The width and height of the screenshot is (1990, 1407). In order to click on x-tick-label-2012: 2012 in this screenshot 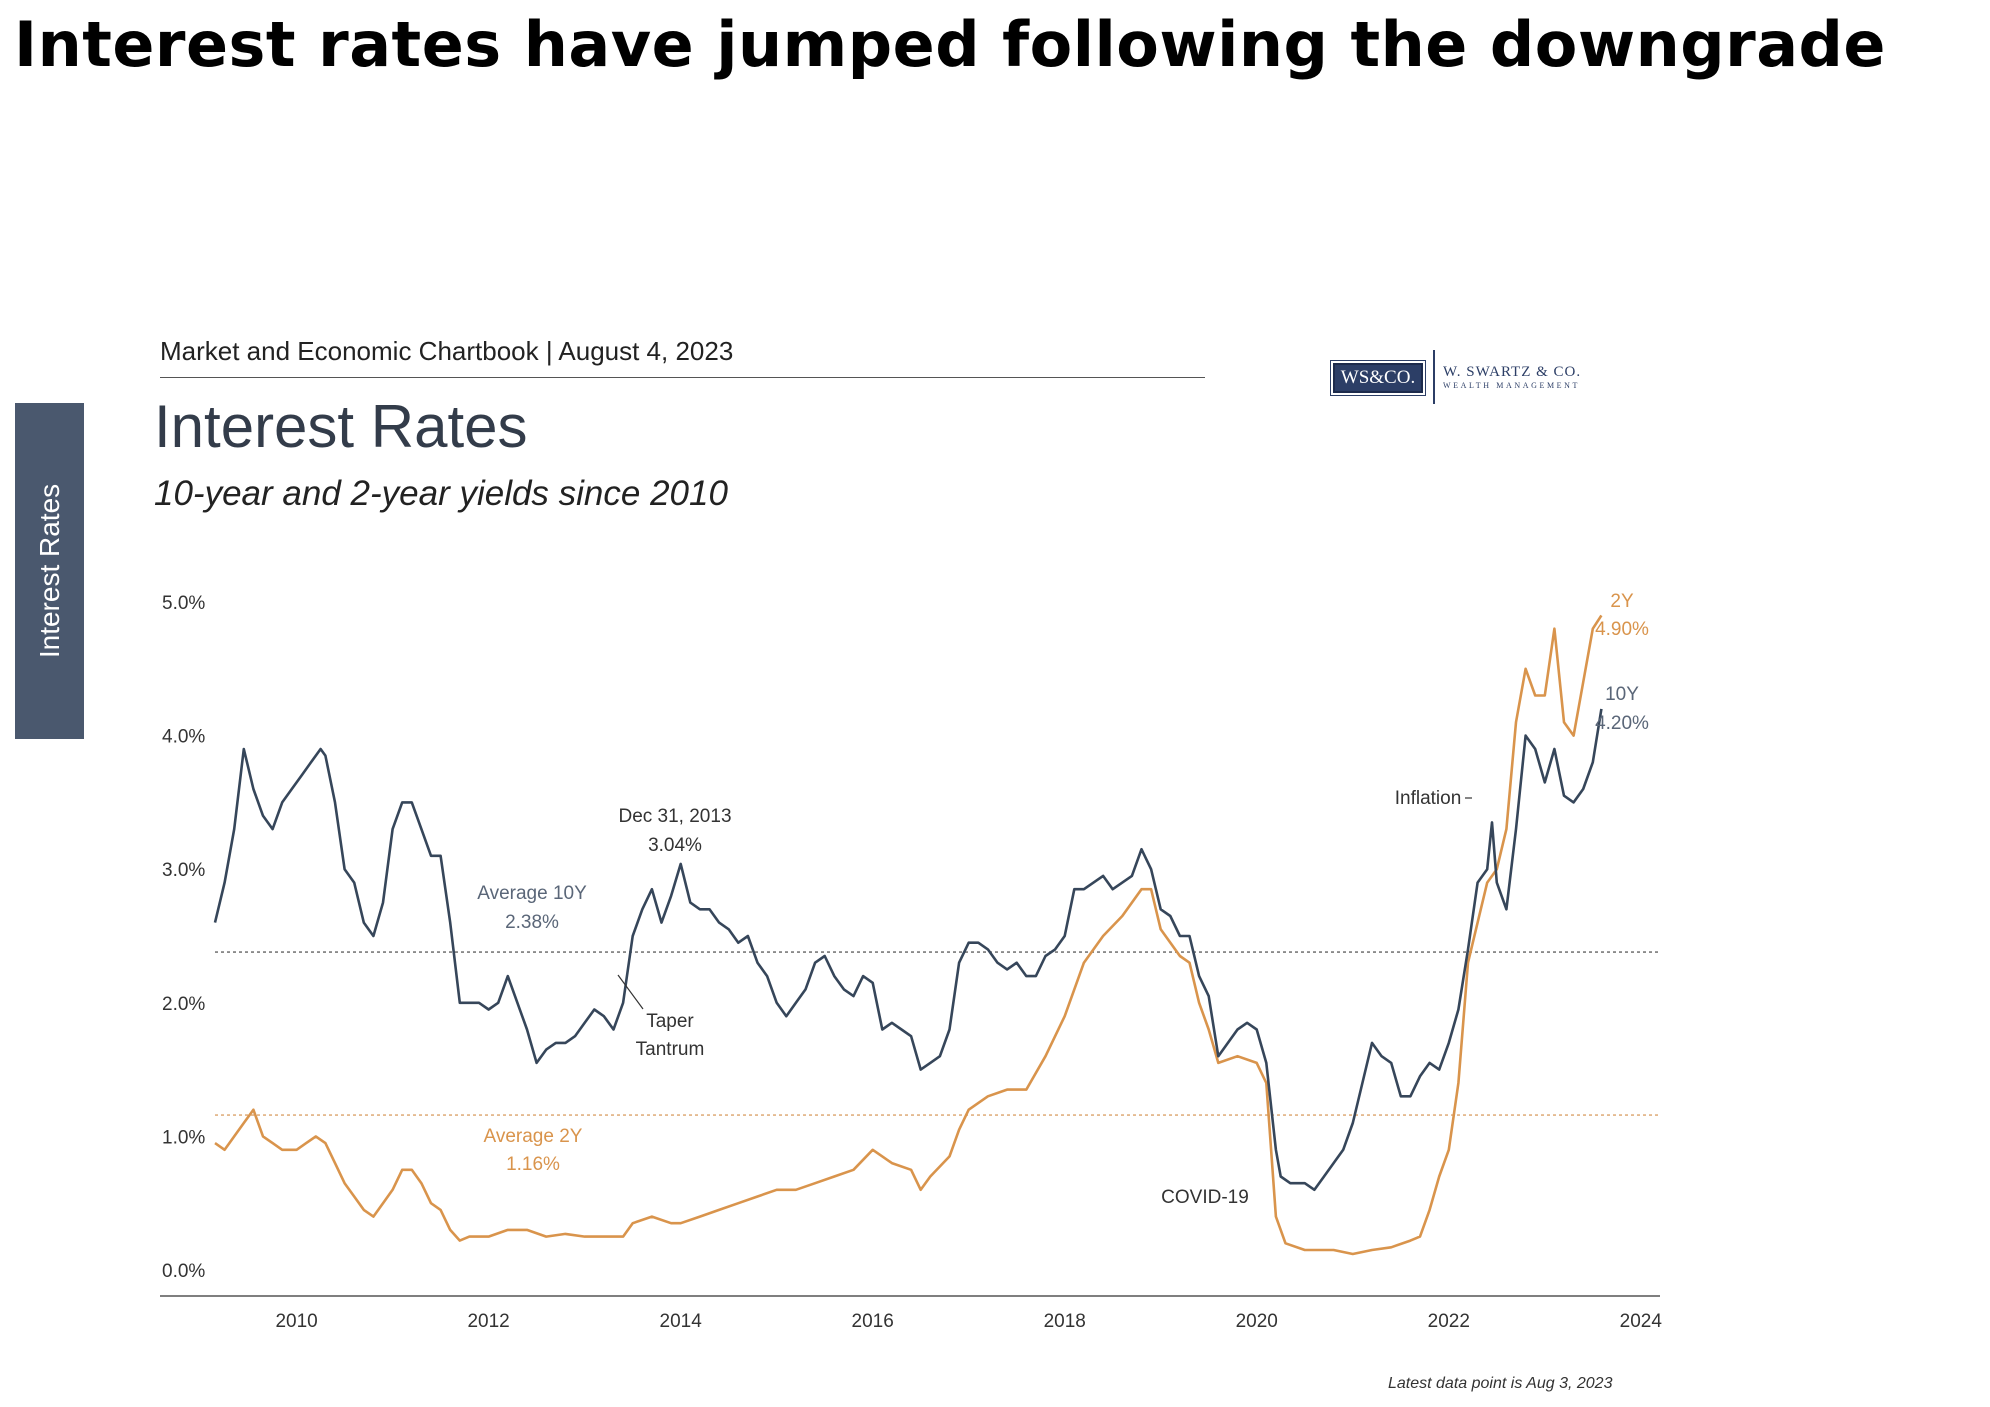, I will do `click(488, 1321)`.